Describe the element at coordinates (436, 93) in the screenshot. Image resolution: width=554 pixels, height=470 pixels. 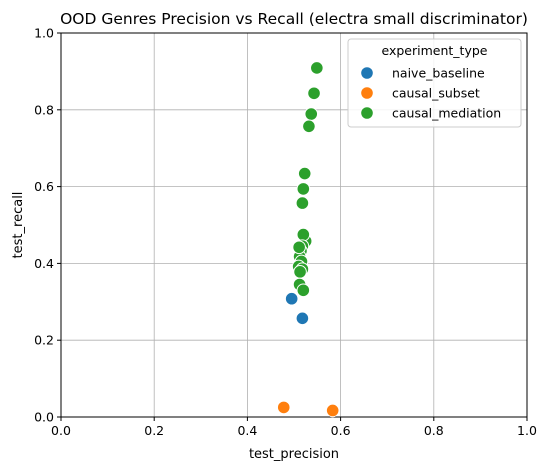
I see `legend-label-causal-subset: causal_subset` at that location.